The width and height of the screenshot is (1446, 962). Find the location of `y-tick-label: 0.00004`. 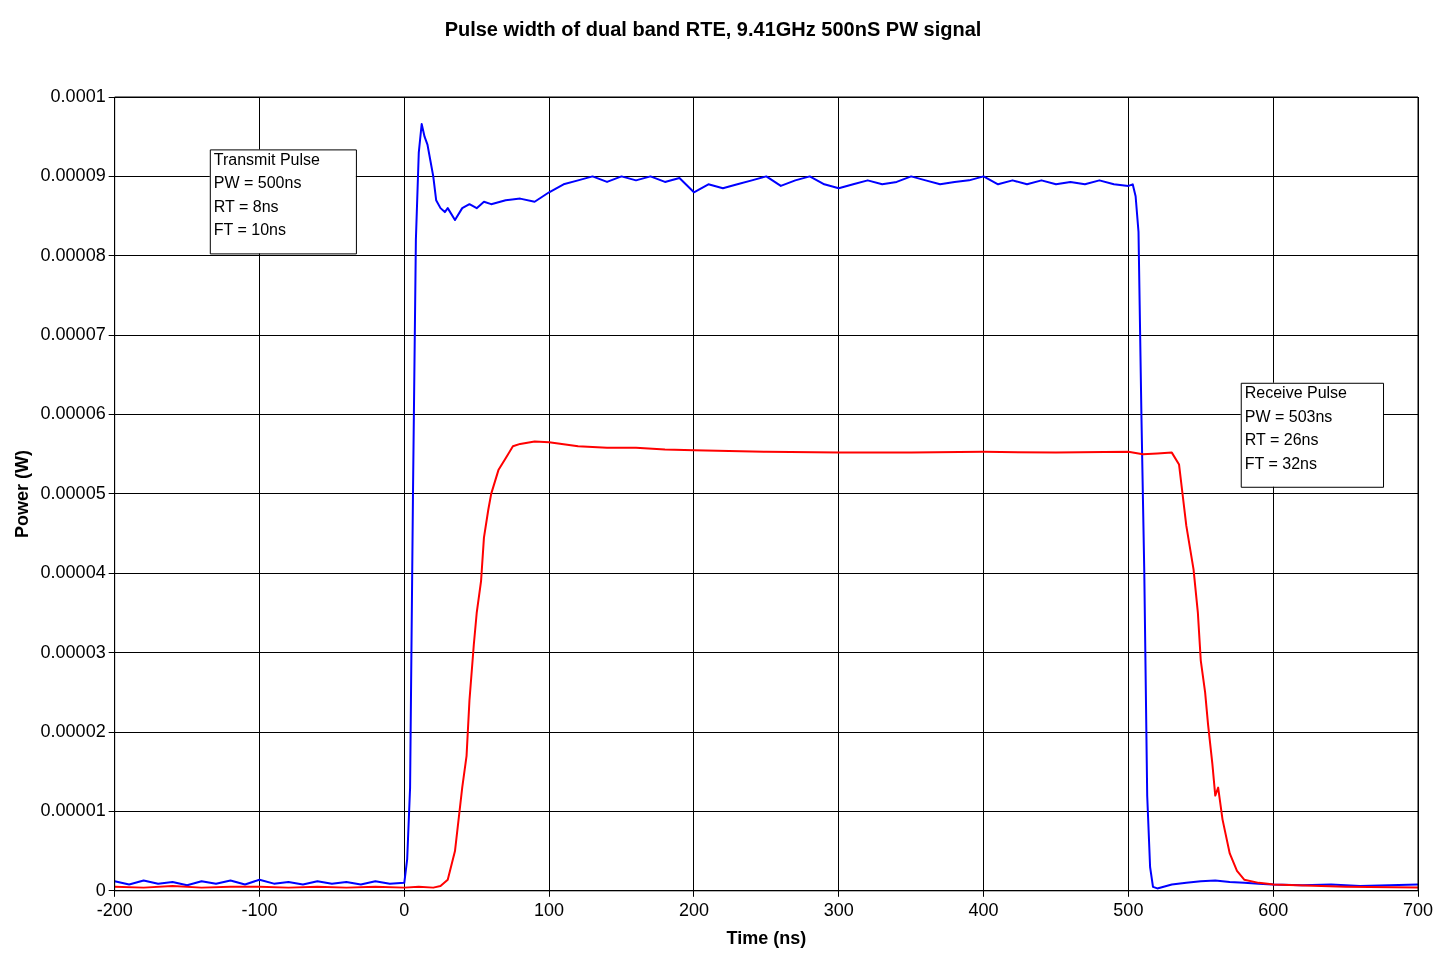

y-tick-label: 0.00004 is located at coordinates (73, 572).